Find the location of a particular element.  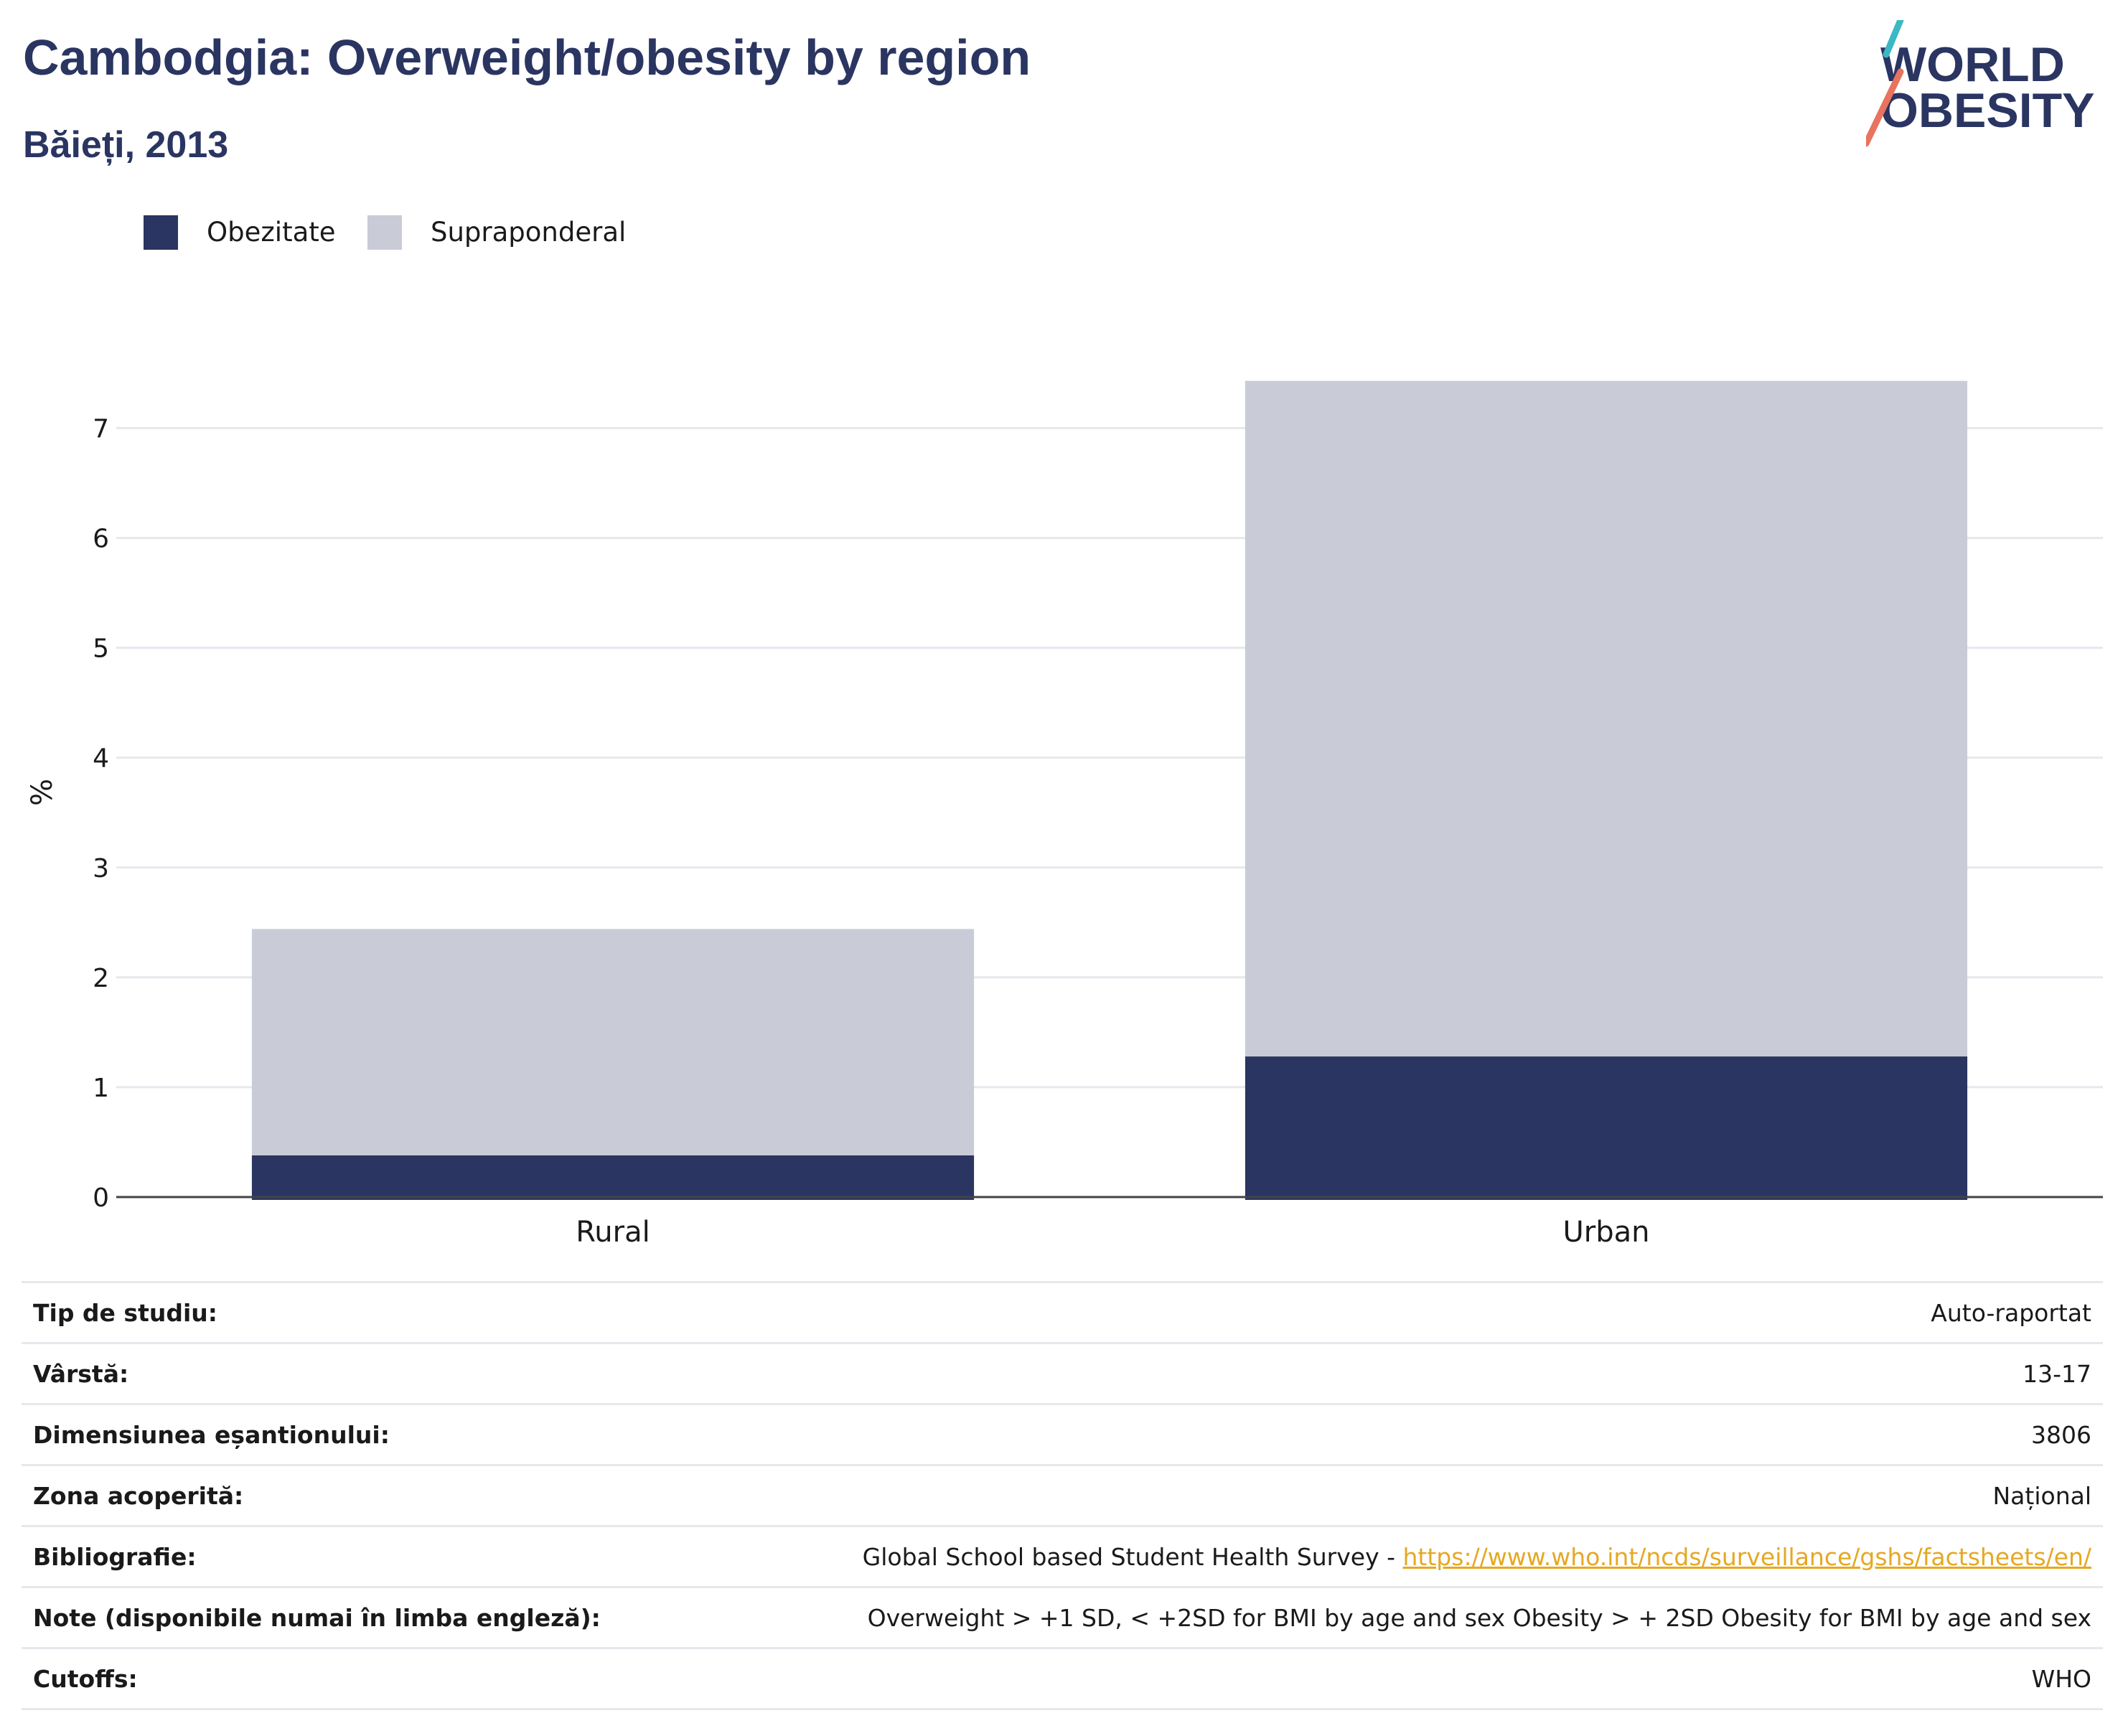

legend-label-overweight: Supraponderal is located at coordinates (529, 232).